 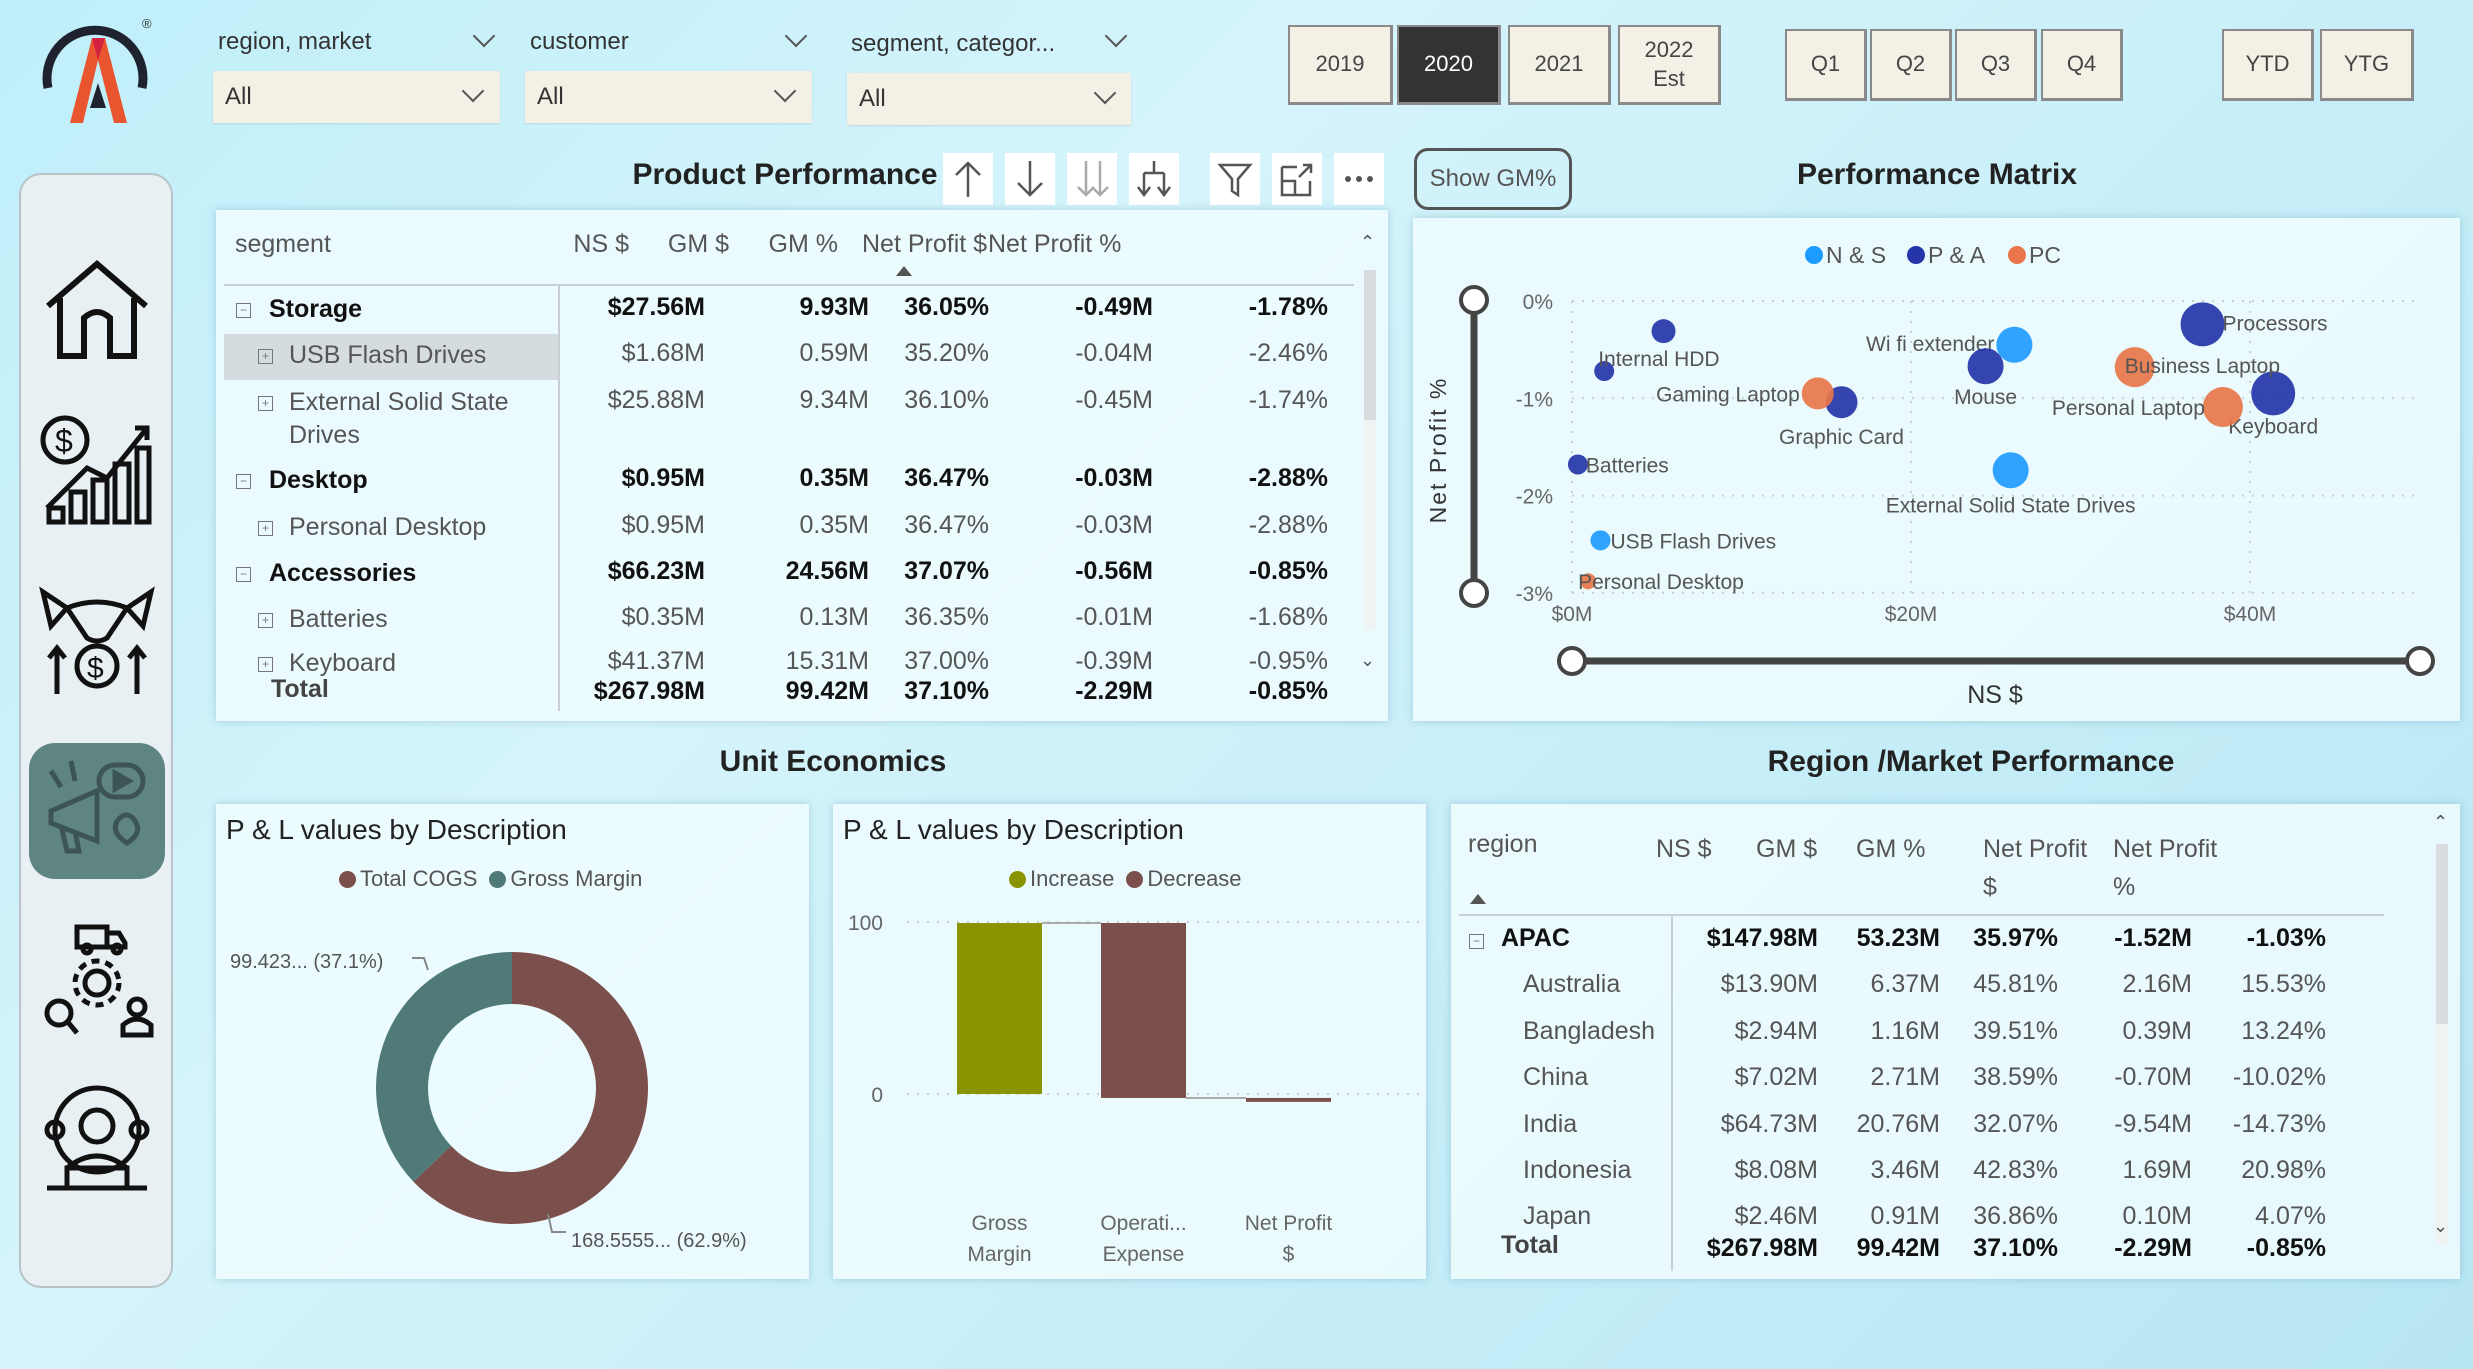 I want to click on total-value: 37.10%, so click(x=946, y=691).